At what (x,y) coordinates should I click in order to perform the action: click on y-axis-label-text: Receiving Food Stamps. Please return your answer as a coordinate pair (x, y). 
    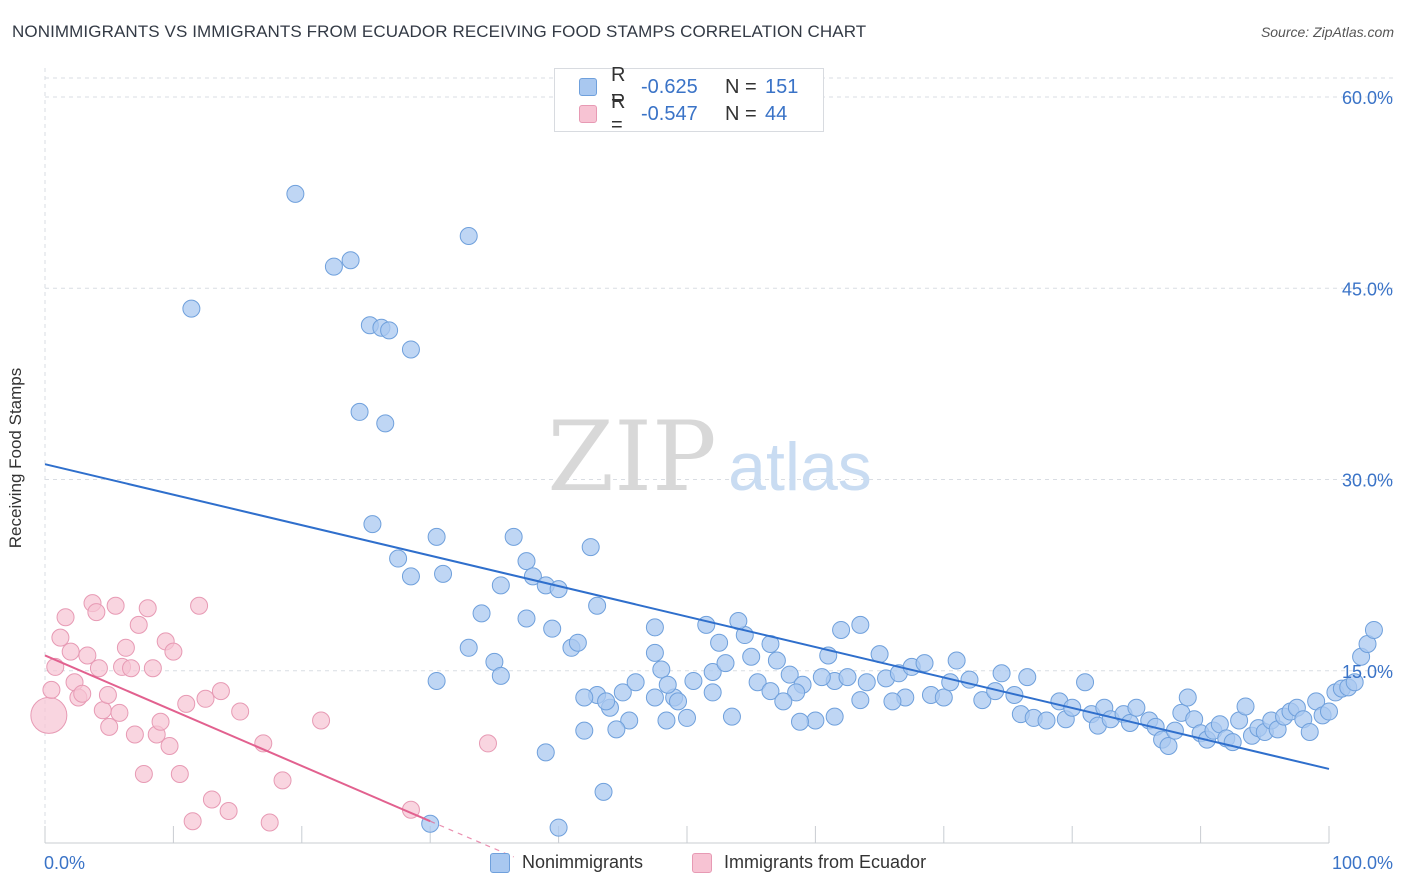
    Looking at the image, I should click on (15, 458).